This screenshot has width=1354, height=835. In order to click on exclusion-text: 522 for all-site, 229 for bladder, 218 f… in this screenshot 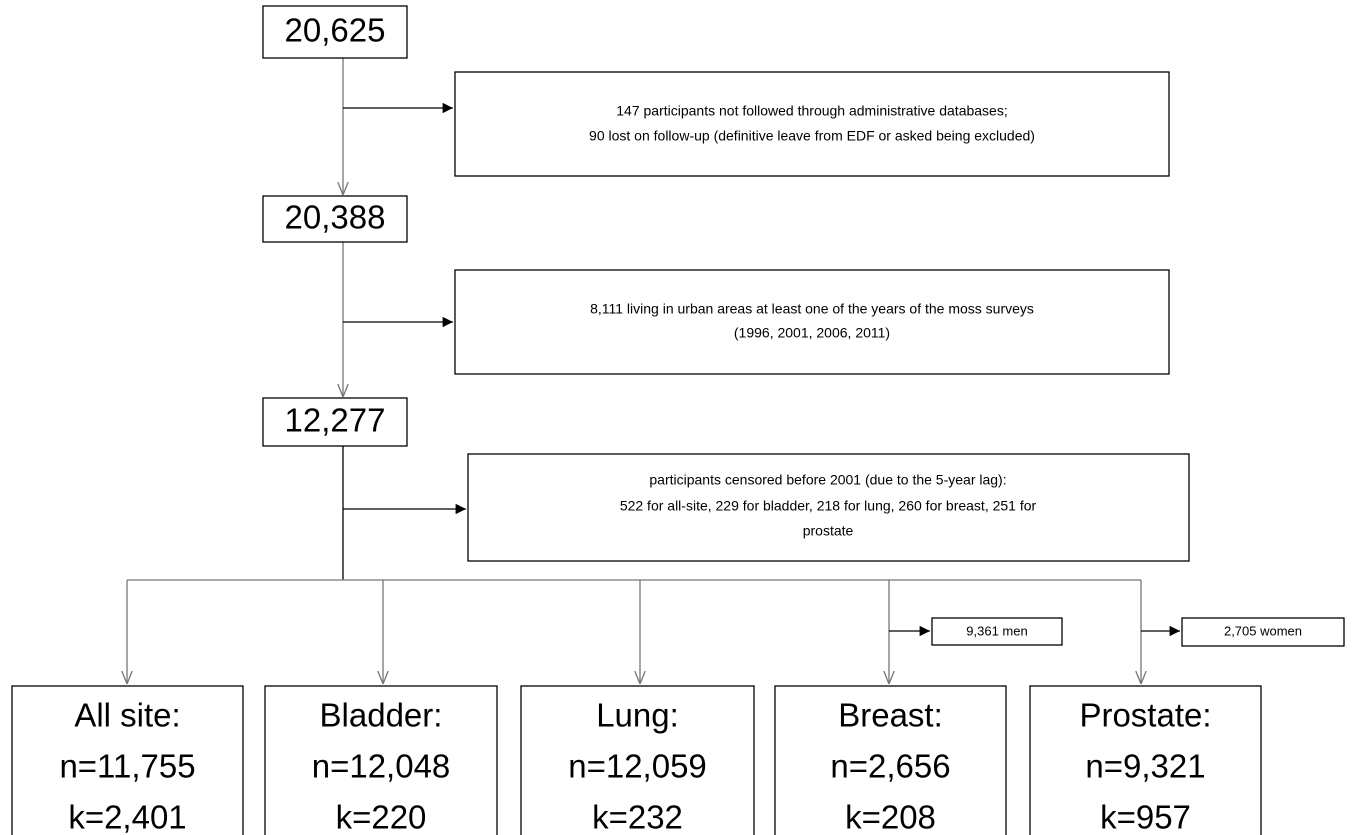, I will do `click(828, 506)`.